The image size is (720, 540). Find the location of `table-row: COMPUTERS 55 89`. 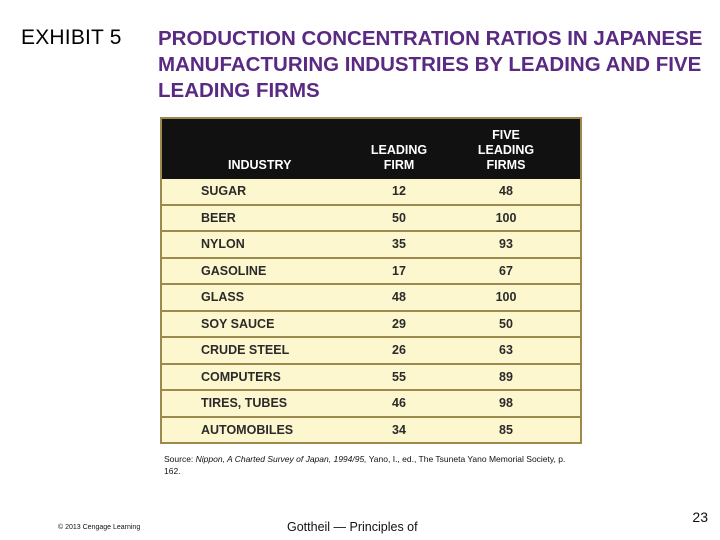

table-row: COMPUTERS 55 89 is located at coordinates (371, 376).